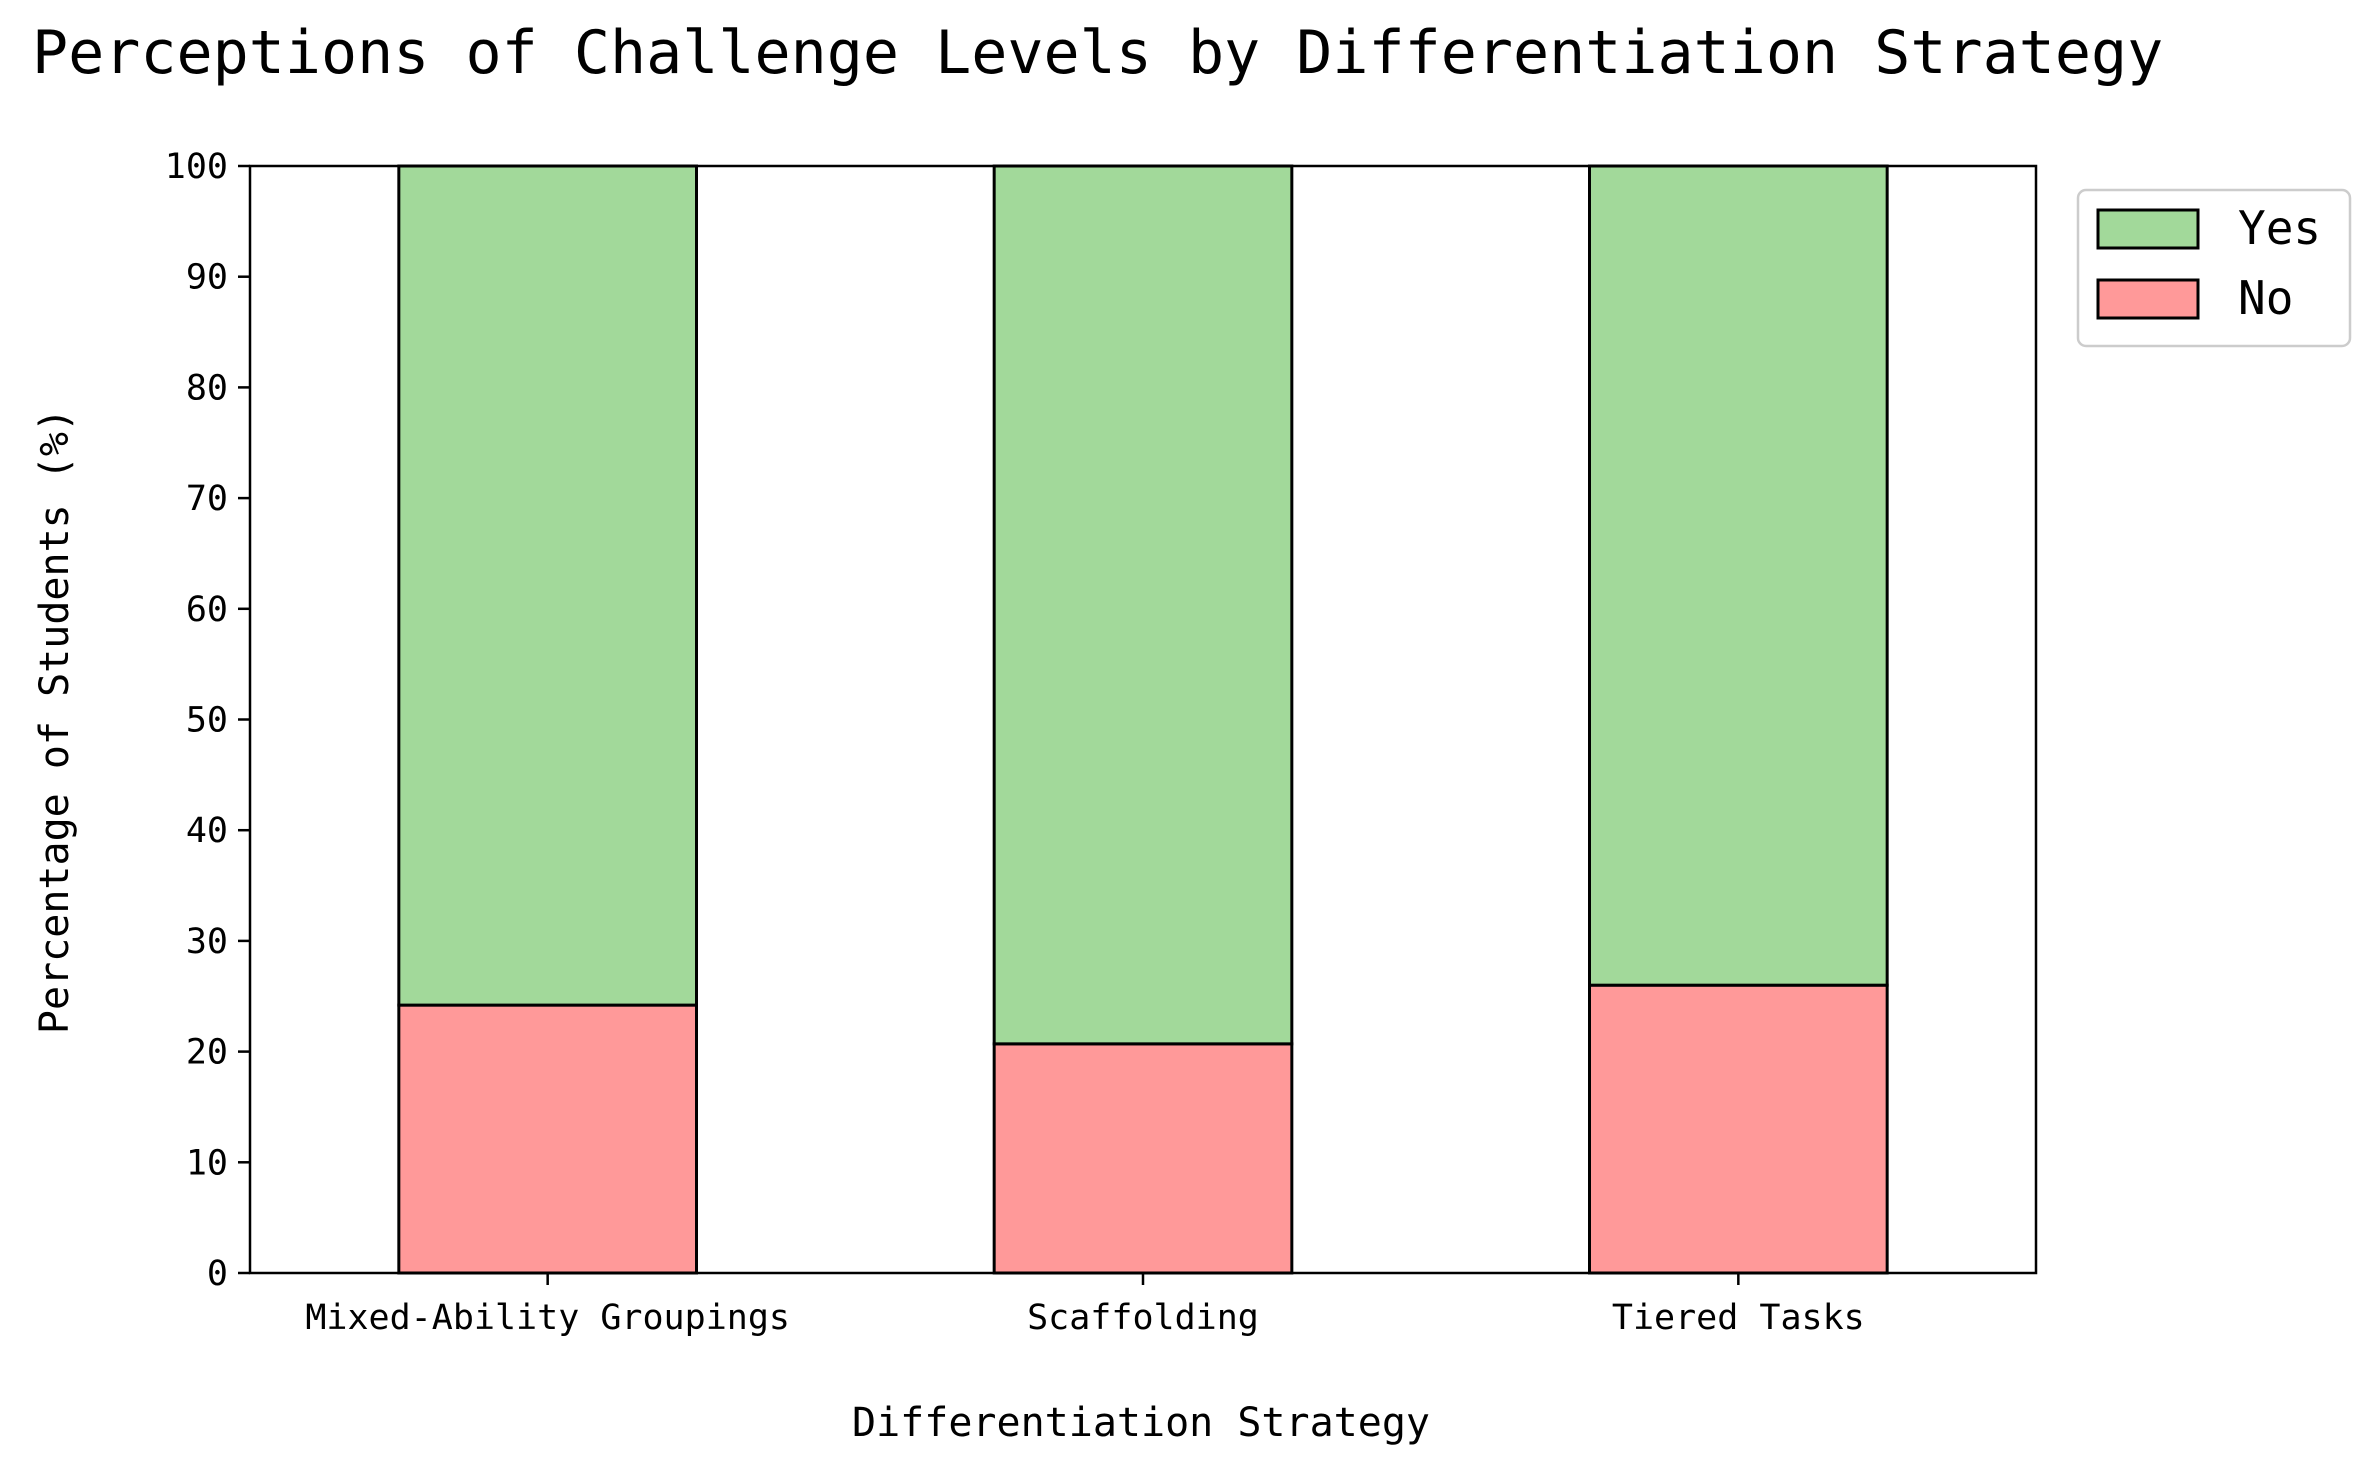 The width and height of the screenshot is (2367, 1469). Describe the element at coordinates (217, 1274) in the screenshot. I see `y-tick-label: 0` at that location.